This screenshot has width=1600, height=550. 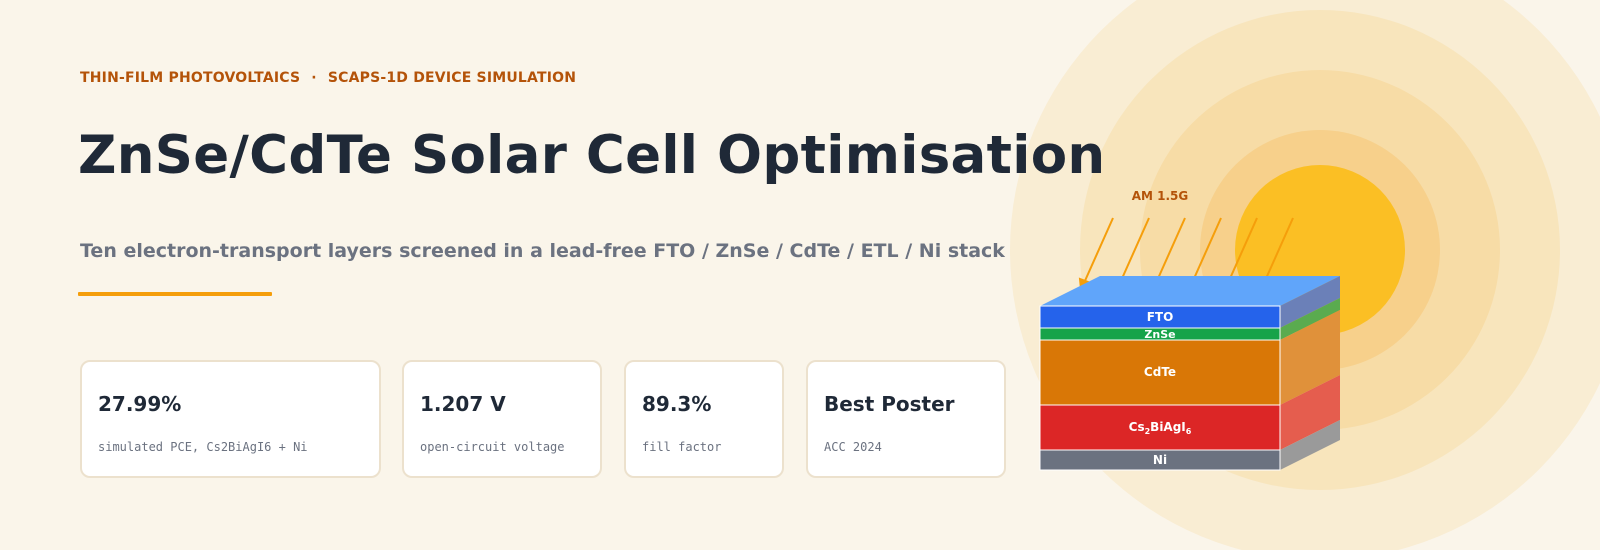 I want to click on stack-top-face, so click(x=1190, y=291).